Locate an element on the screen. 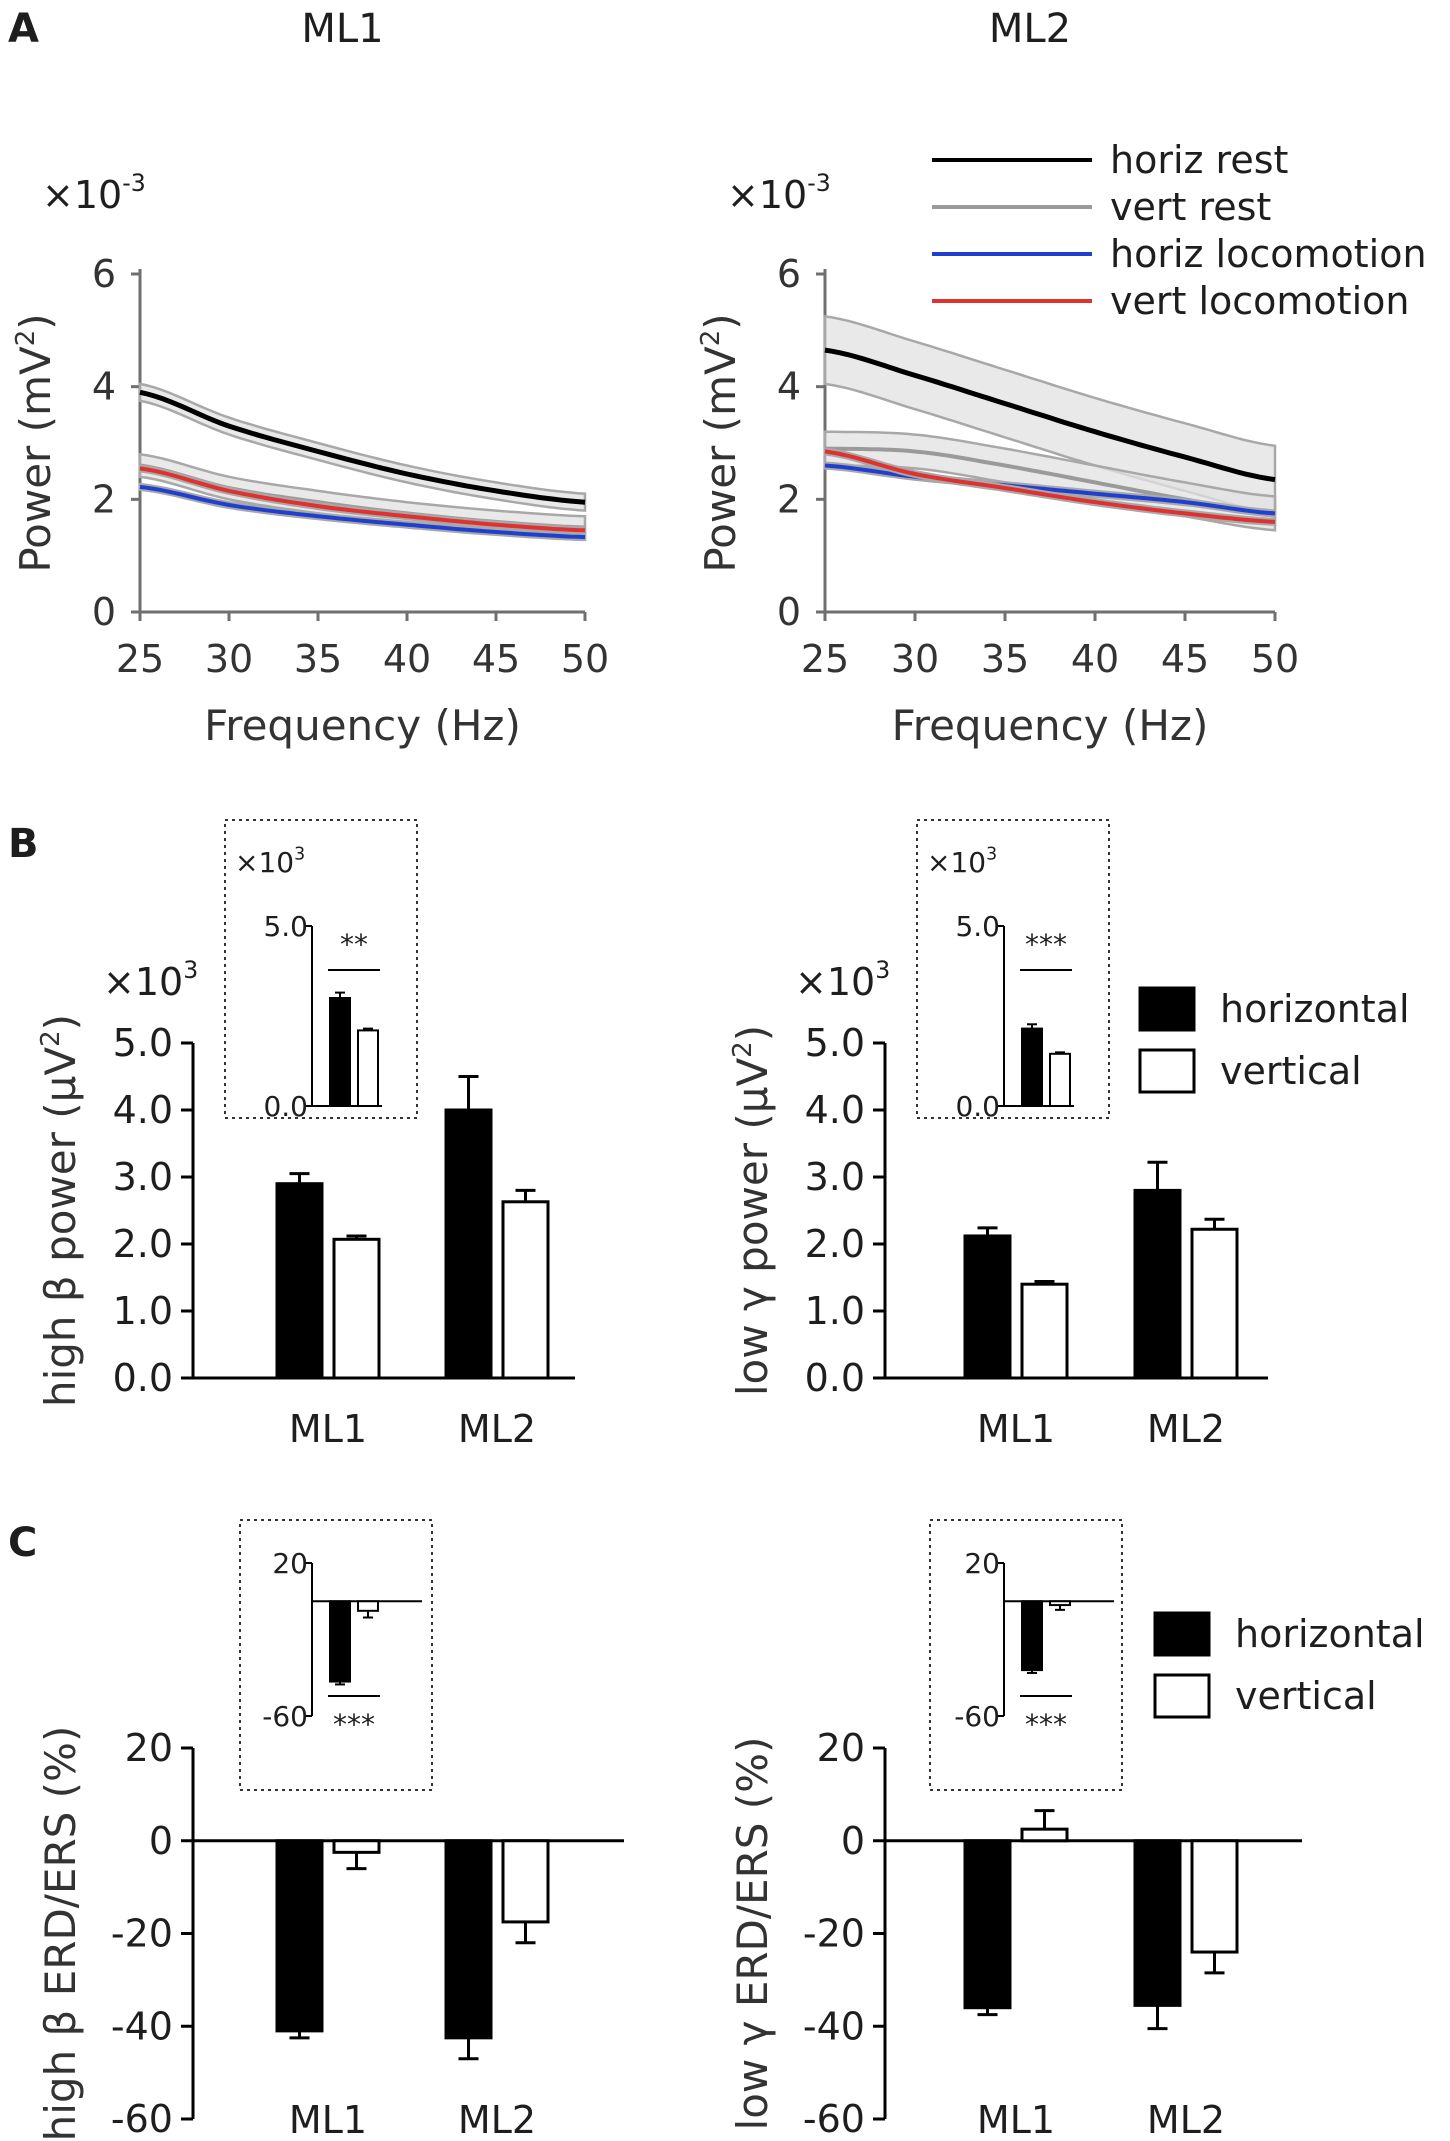 The image size is (1450, 2141). B_gamma-y-tick-label: 5.0 is located at coordinates (835, 1043).